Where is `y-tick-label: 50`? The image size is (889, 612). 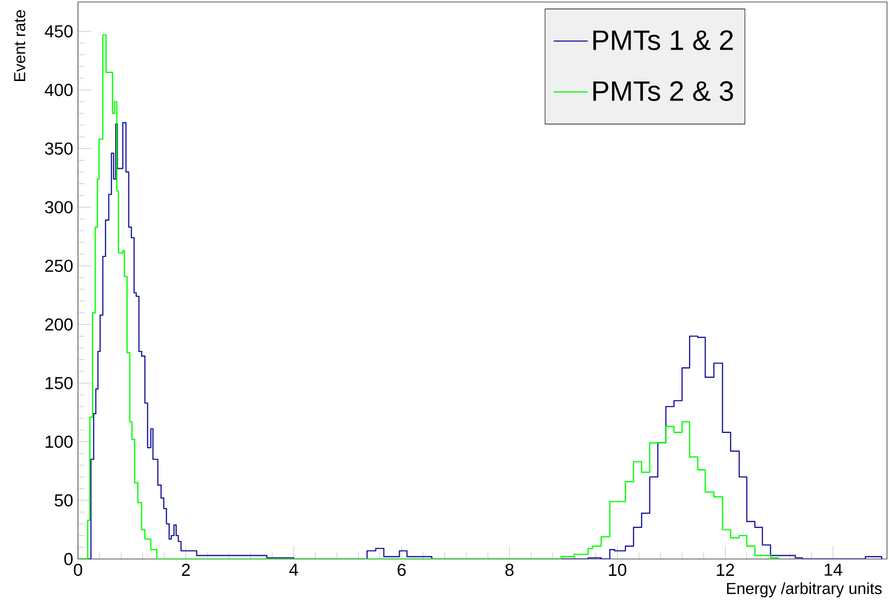 y-tick-label: 50 is located at coordinates (63, 500).